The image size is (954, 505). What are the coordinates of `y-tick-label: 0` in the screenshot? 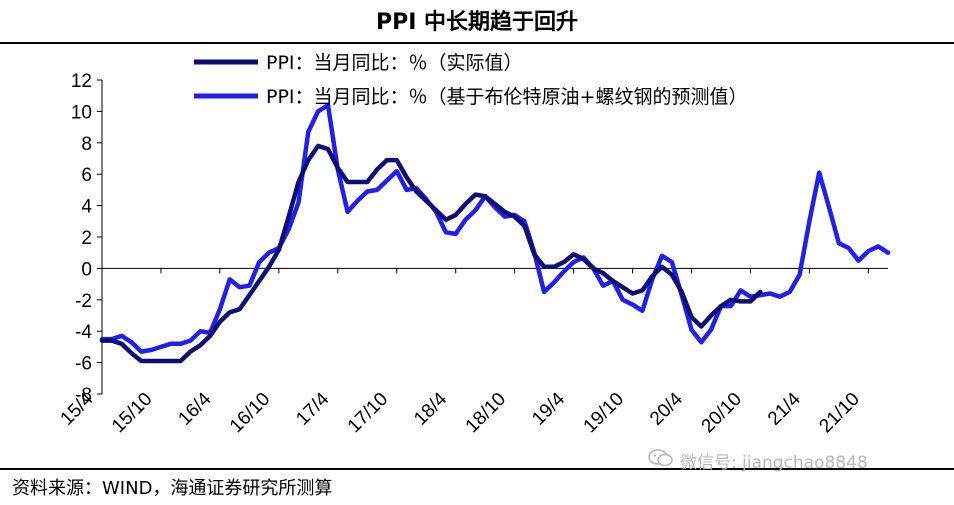 It's located at (86, 269).